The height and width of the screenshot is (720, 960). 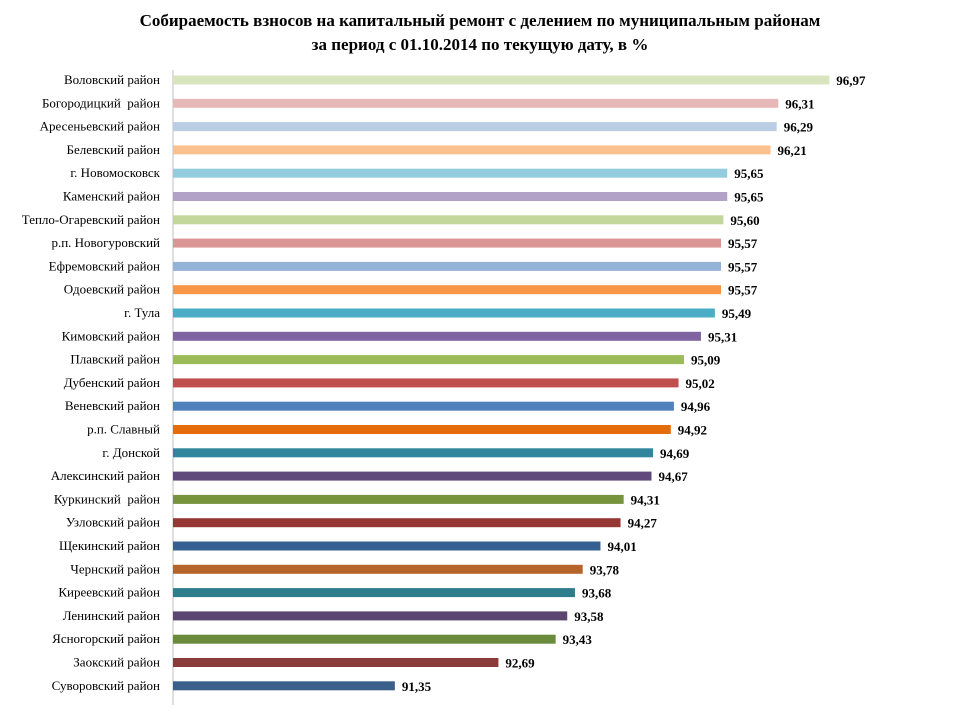 I want to click on category-label: Веневский район, so click(x=112, y=405).